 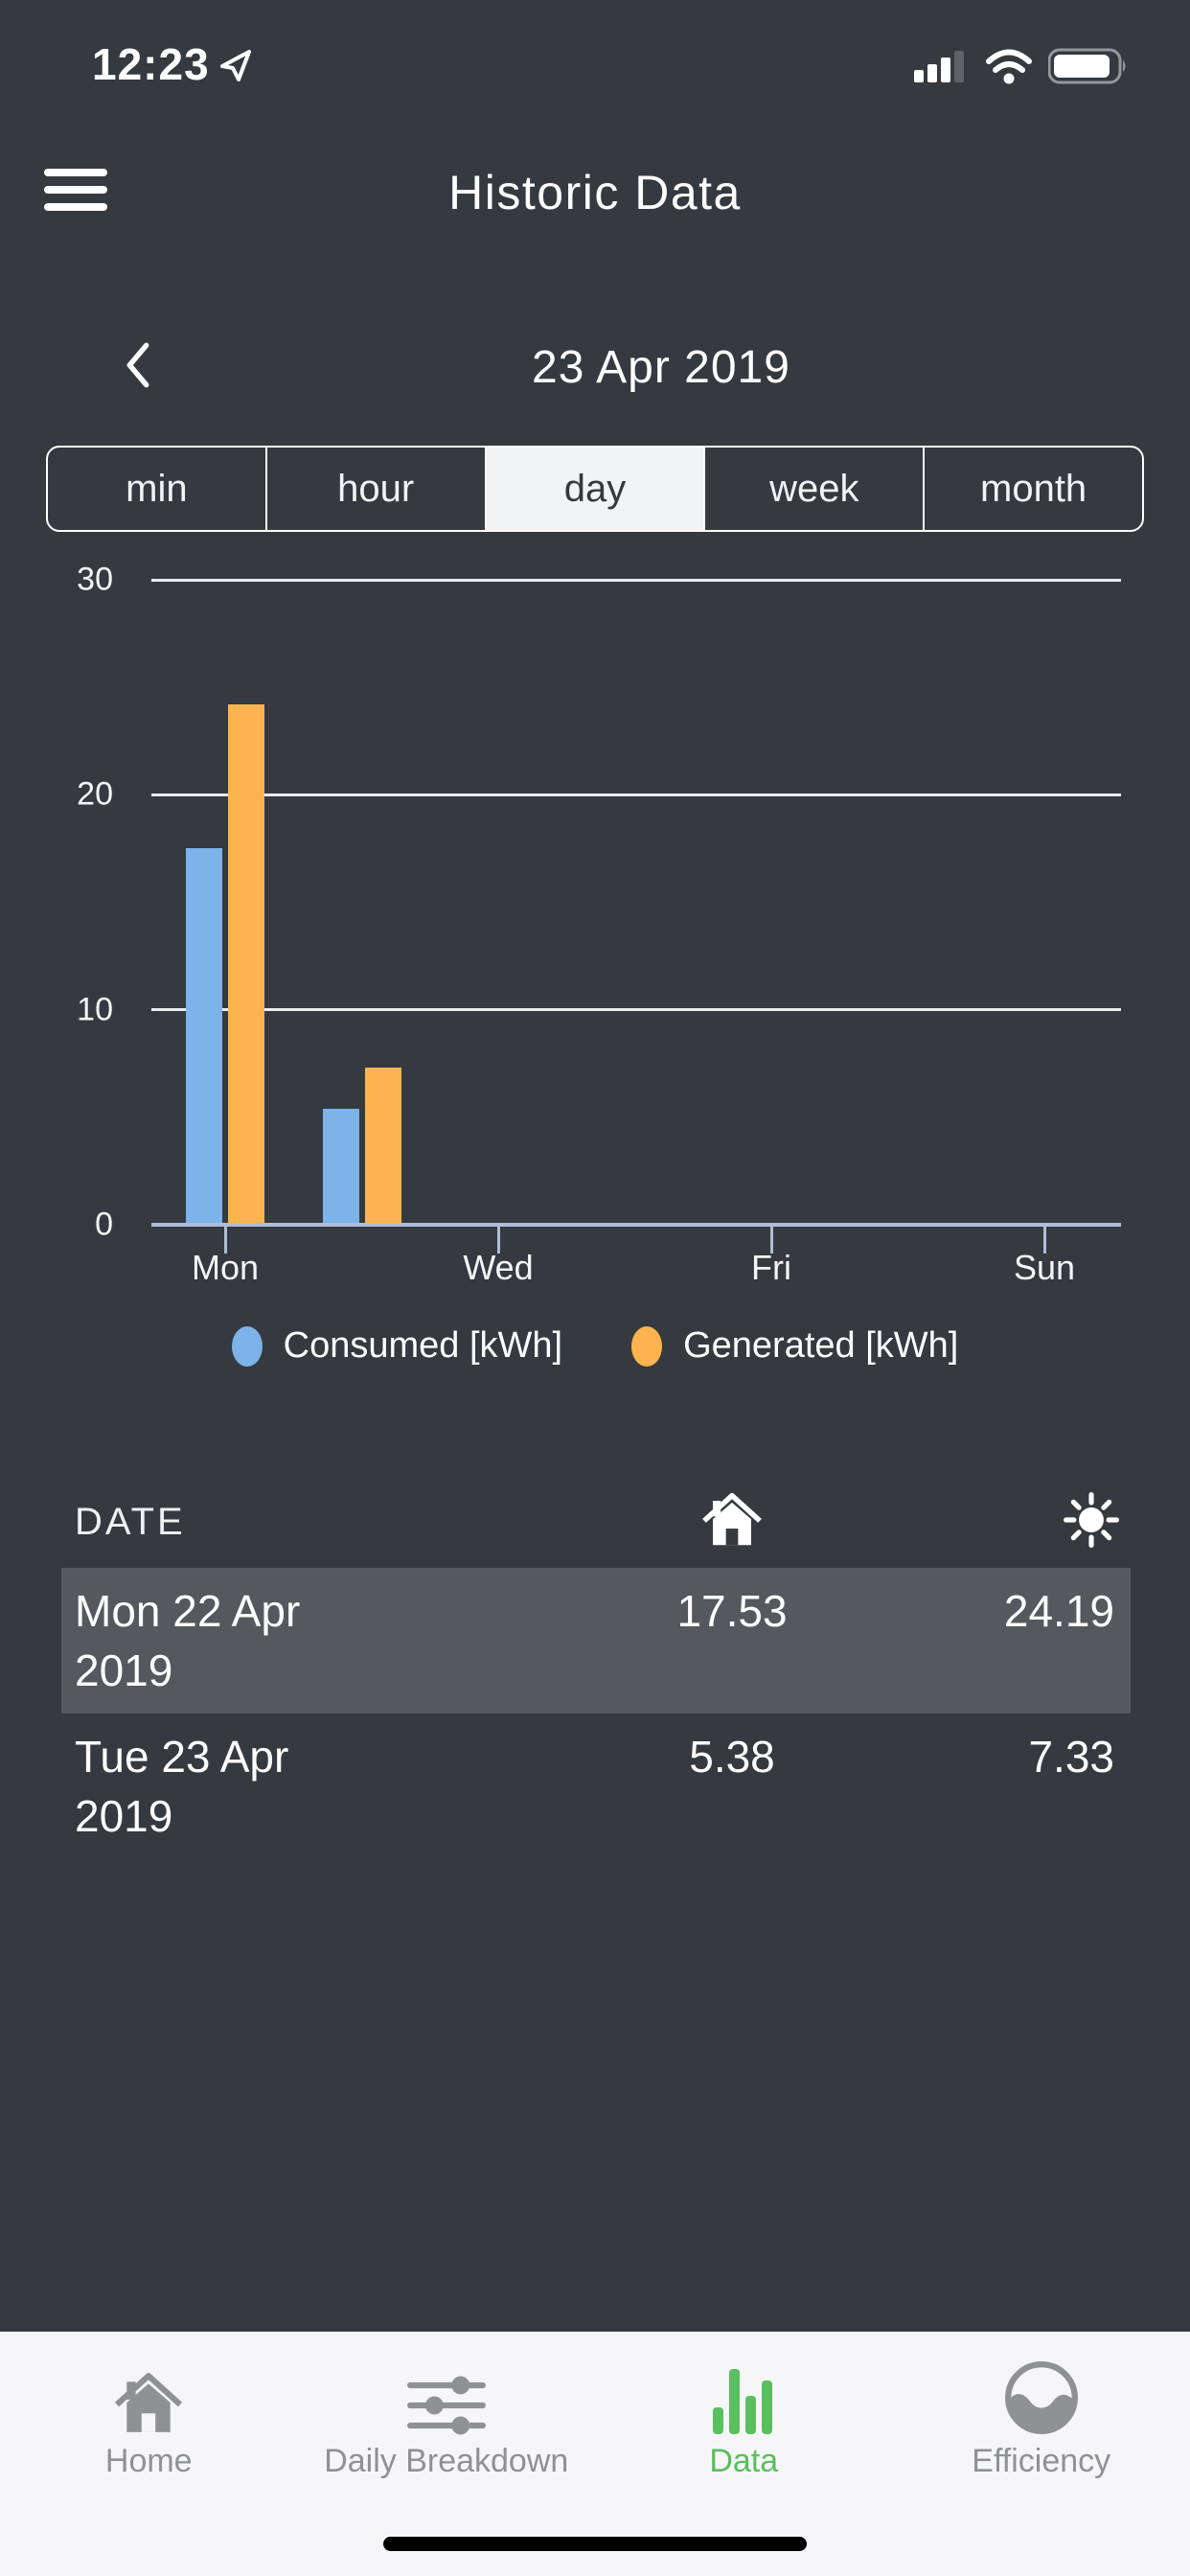 I want to click on segment-week: week, so click(x=813, y=489).